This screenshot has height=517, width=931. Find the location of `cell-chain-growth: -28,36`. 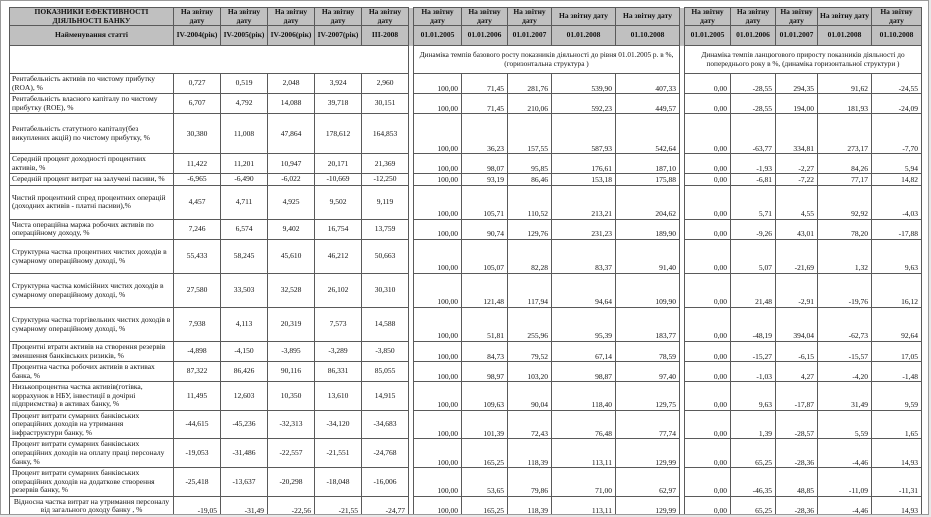

cell-chain-growth: -28,36 is located at coordinates (796, 453).